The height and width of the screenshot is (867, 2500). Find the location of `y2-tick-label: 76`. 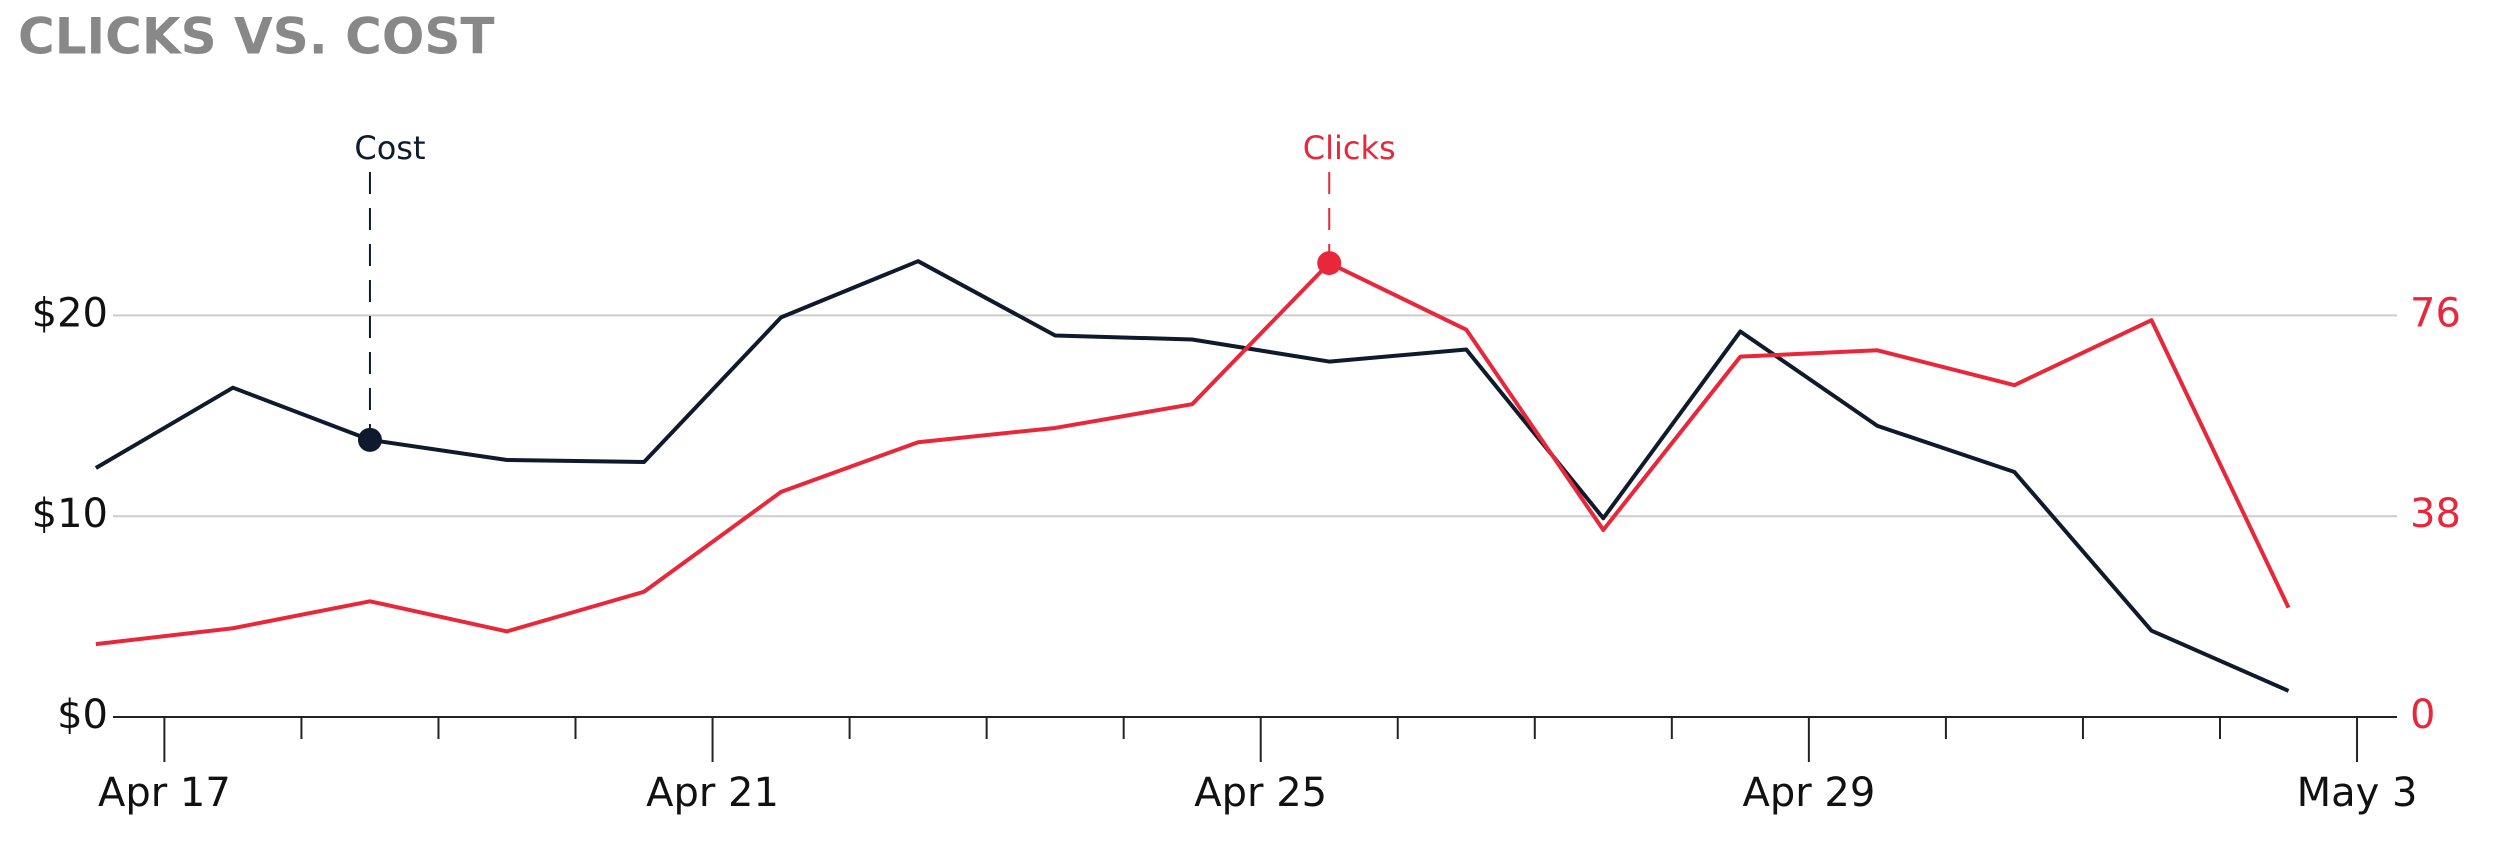

y2-tick-label: 76 is located at coordinates (2435, 313).